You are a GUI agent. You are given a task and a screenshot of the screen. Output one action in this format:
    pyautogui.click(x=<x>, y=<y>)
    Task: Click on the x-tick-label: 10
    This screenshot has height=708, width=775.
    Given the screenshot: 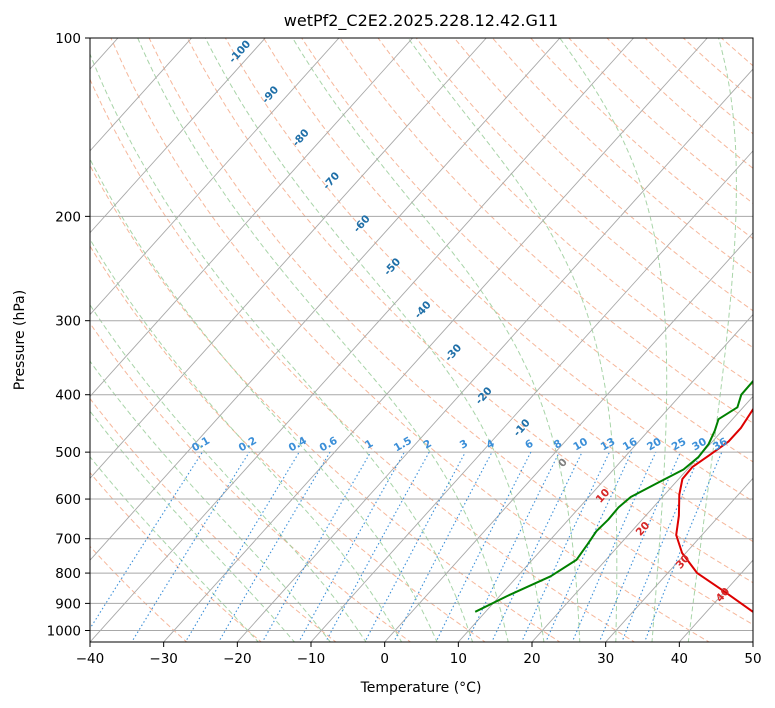 What is the action you would take?
    pyautogui.click(x=458, y=659)
    